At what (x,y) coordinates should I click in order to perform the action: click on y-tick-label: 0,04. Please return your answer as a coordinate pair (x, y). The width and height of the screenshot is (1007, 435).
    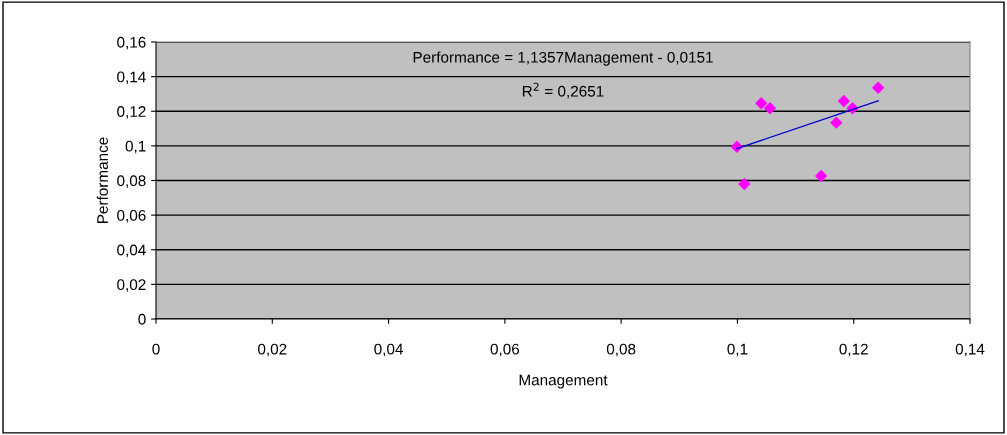
    Looking at the image, I should click on (131, 251).